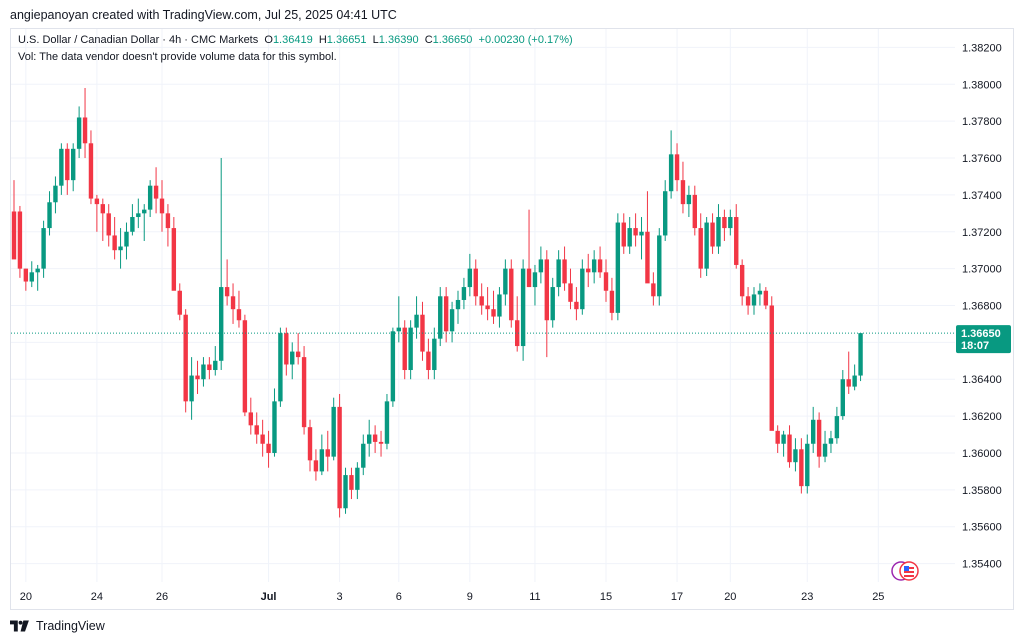 Image resolution: width=1024 pixels, height=642 pixels. What do you see at coordinates (57, 626) in the screenshot?
I see `footer-brand: TradingView` at bounding box center [57, 626].